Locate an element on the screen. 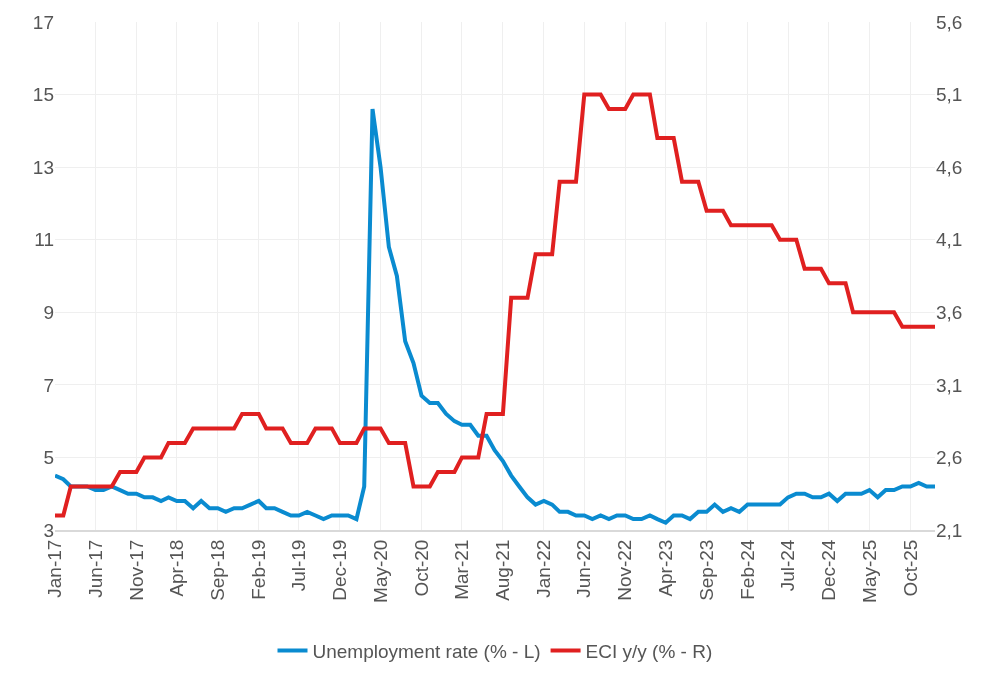  x-tick-label: Jul-19 is located at coordinates (299, 565).